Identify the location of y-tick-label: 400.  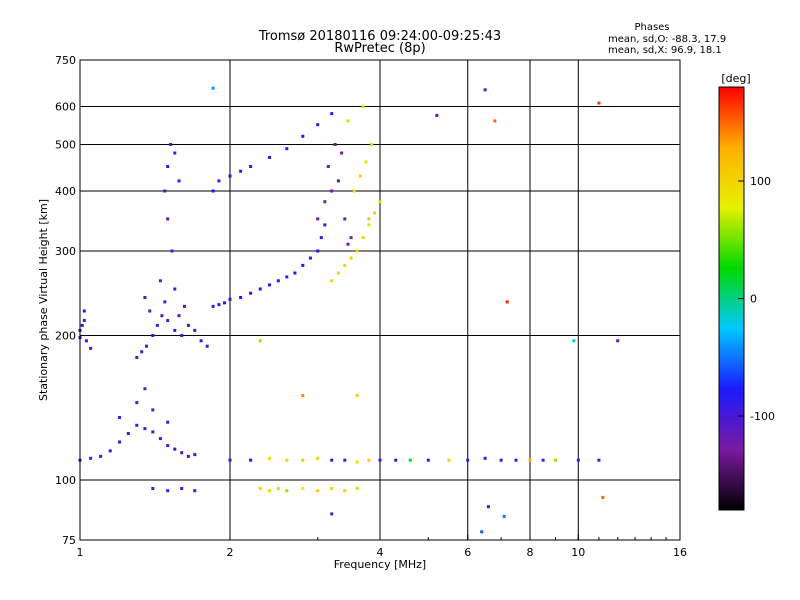
(65, 191).